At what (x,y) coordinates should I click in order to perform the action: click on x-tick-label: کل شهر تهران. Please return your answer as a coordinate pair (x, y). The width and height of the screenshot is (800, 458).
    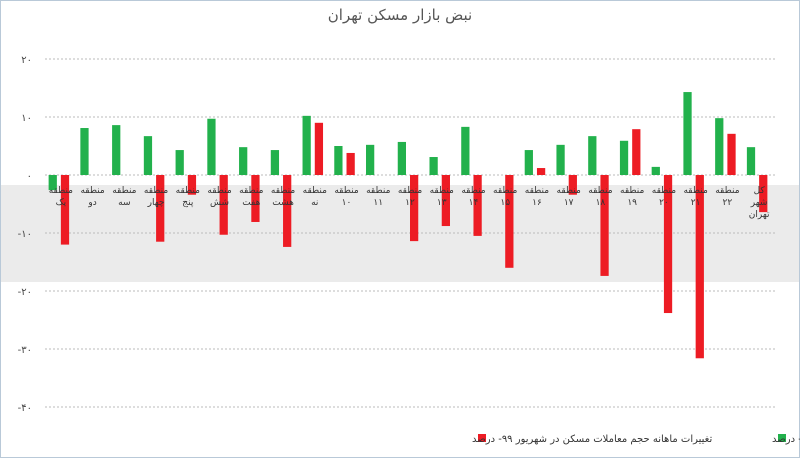
    Looking at the image, I should click on (759, 203).